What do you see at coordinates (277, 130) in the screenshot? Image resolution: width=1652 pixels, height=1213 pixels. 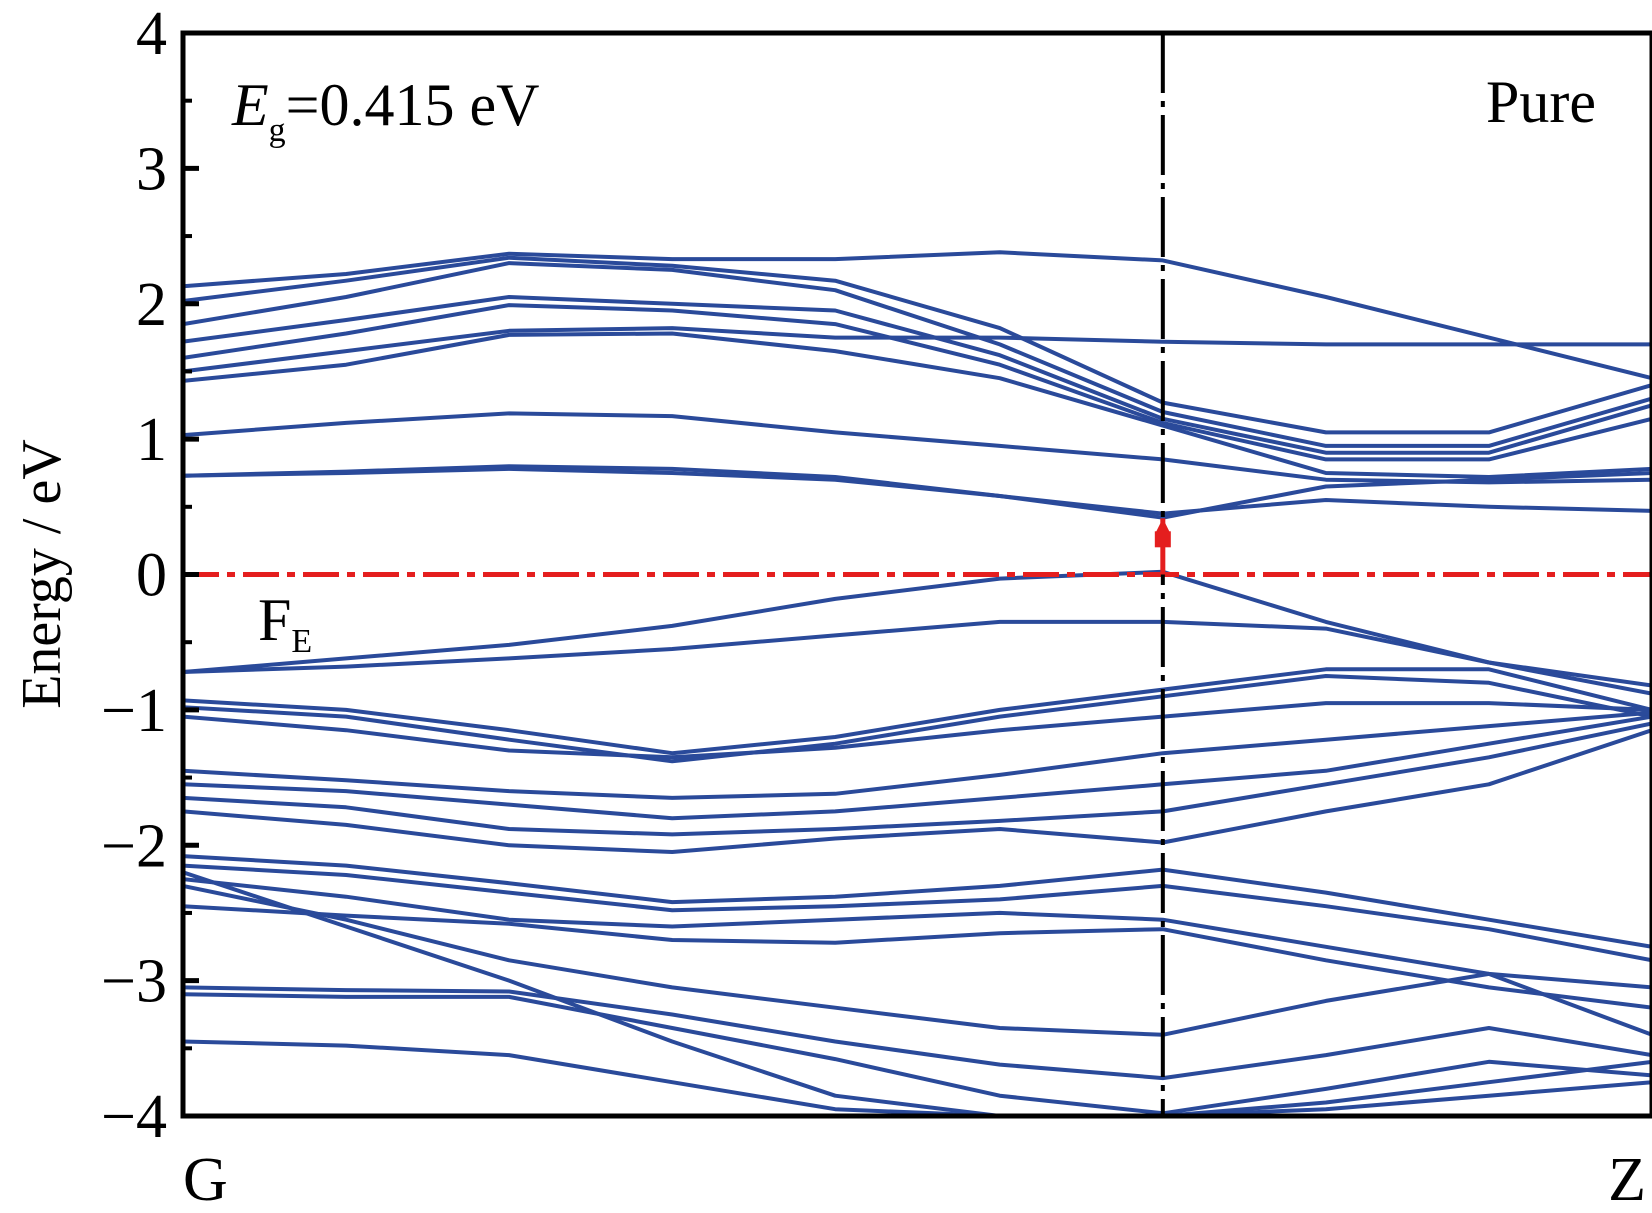 I see `band-gap-subscript: g` at bounding box center [277, 130].